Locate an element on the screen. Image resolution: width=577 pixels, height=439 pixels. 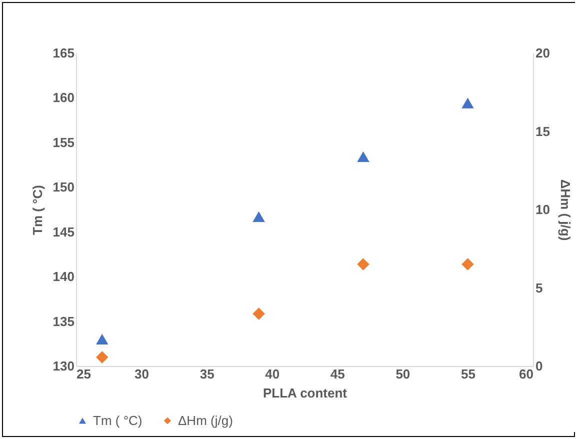
y-tick-label: 150 is located at coordinates (63, 187).